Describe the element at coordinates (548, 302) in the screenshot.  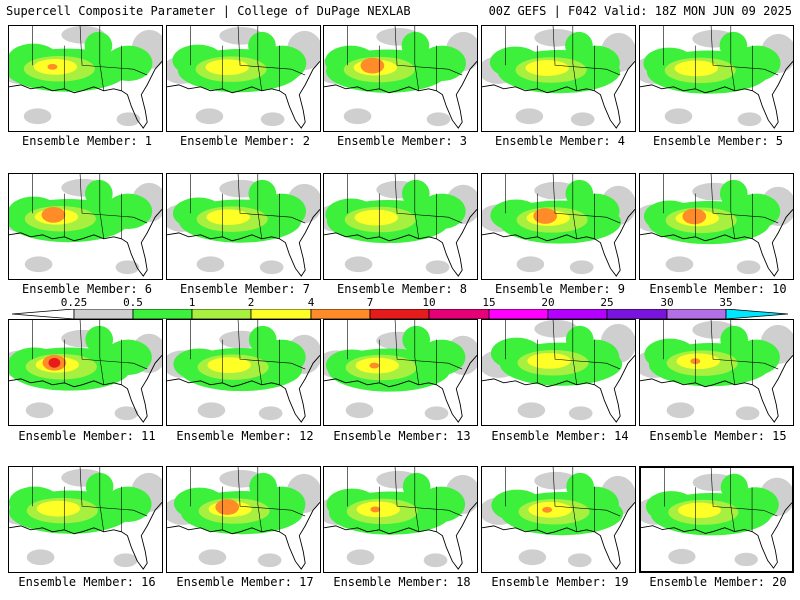
I see `scale-label: 20` at that location.